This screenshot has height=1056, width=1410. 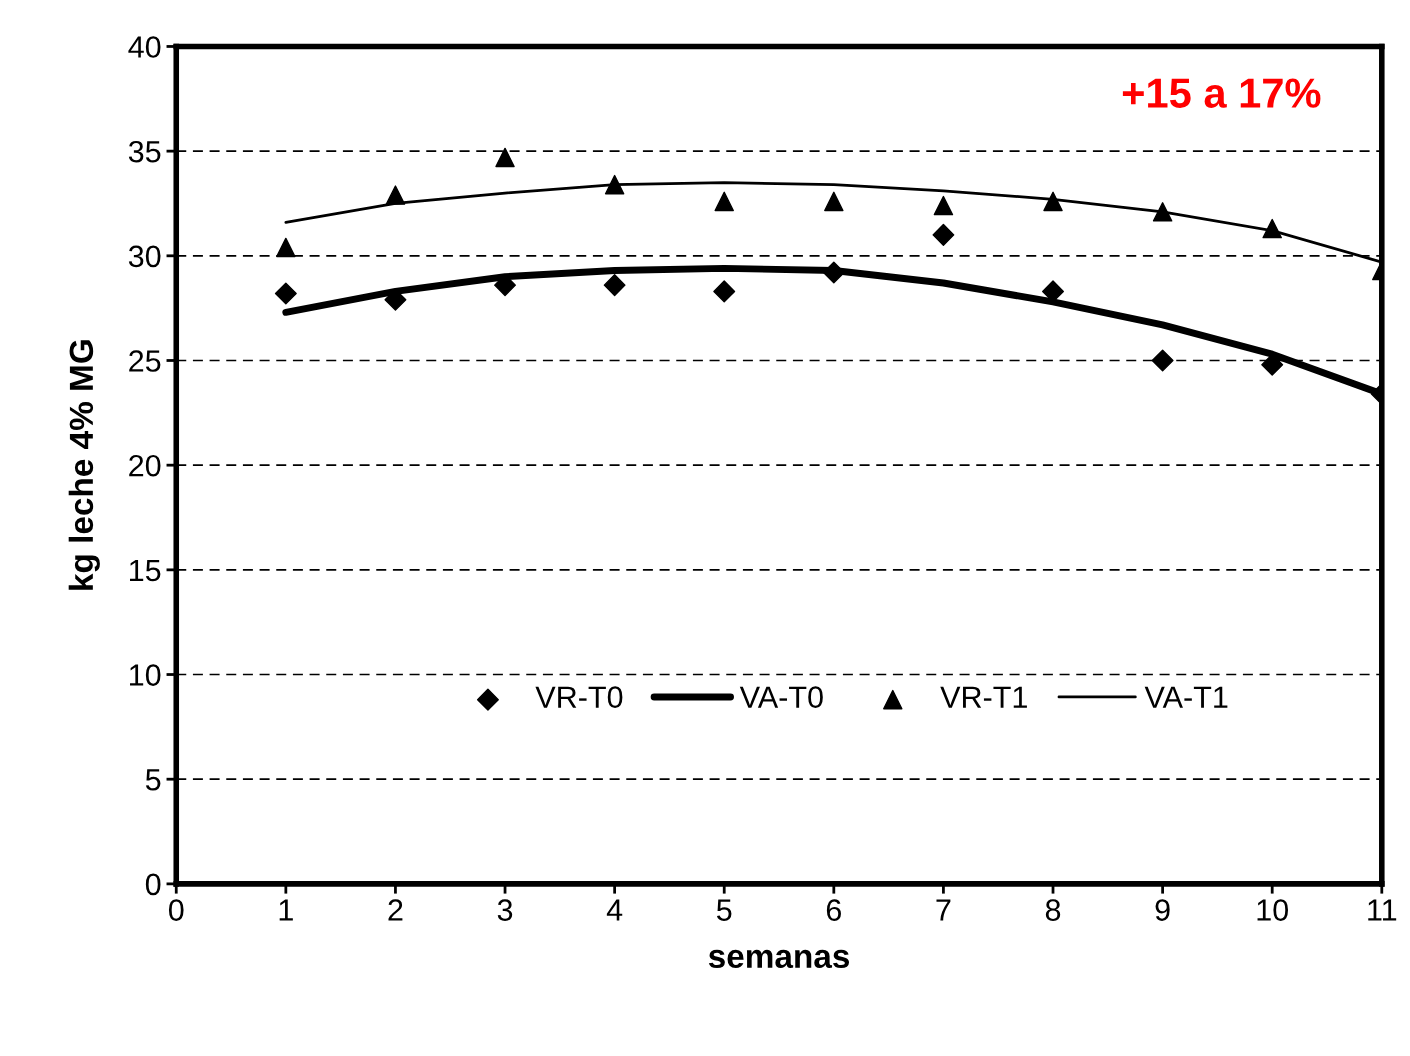 What do you see at coordinates (286, 910) in the screenshot?
I see `x-tick-label: 1` at bounding box center [286, 910].